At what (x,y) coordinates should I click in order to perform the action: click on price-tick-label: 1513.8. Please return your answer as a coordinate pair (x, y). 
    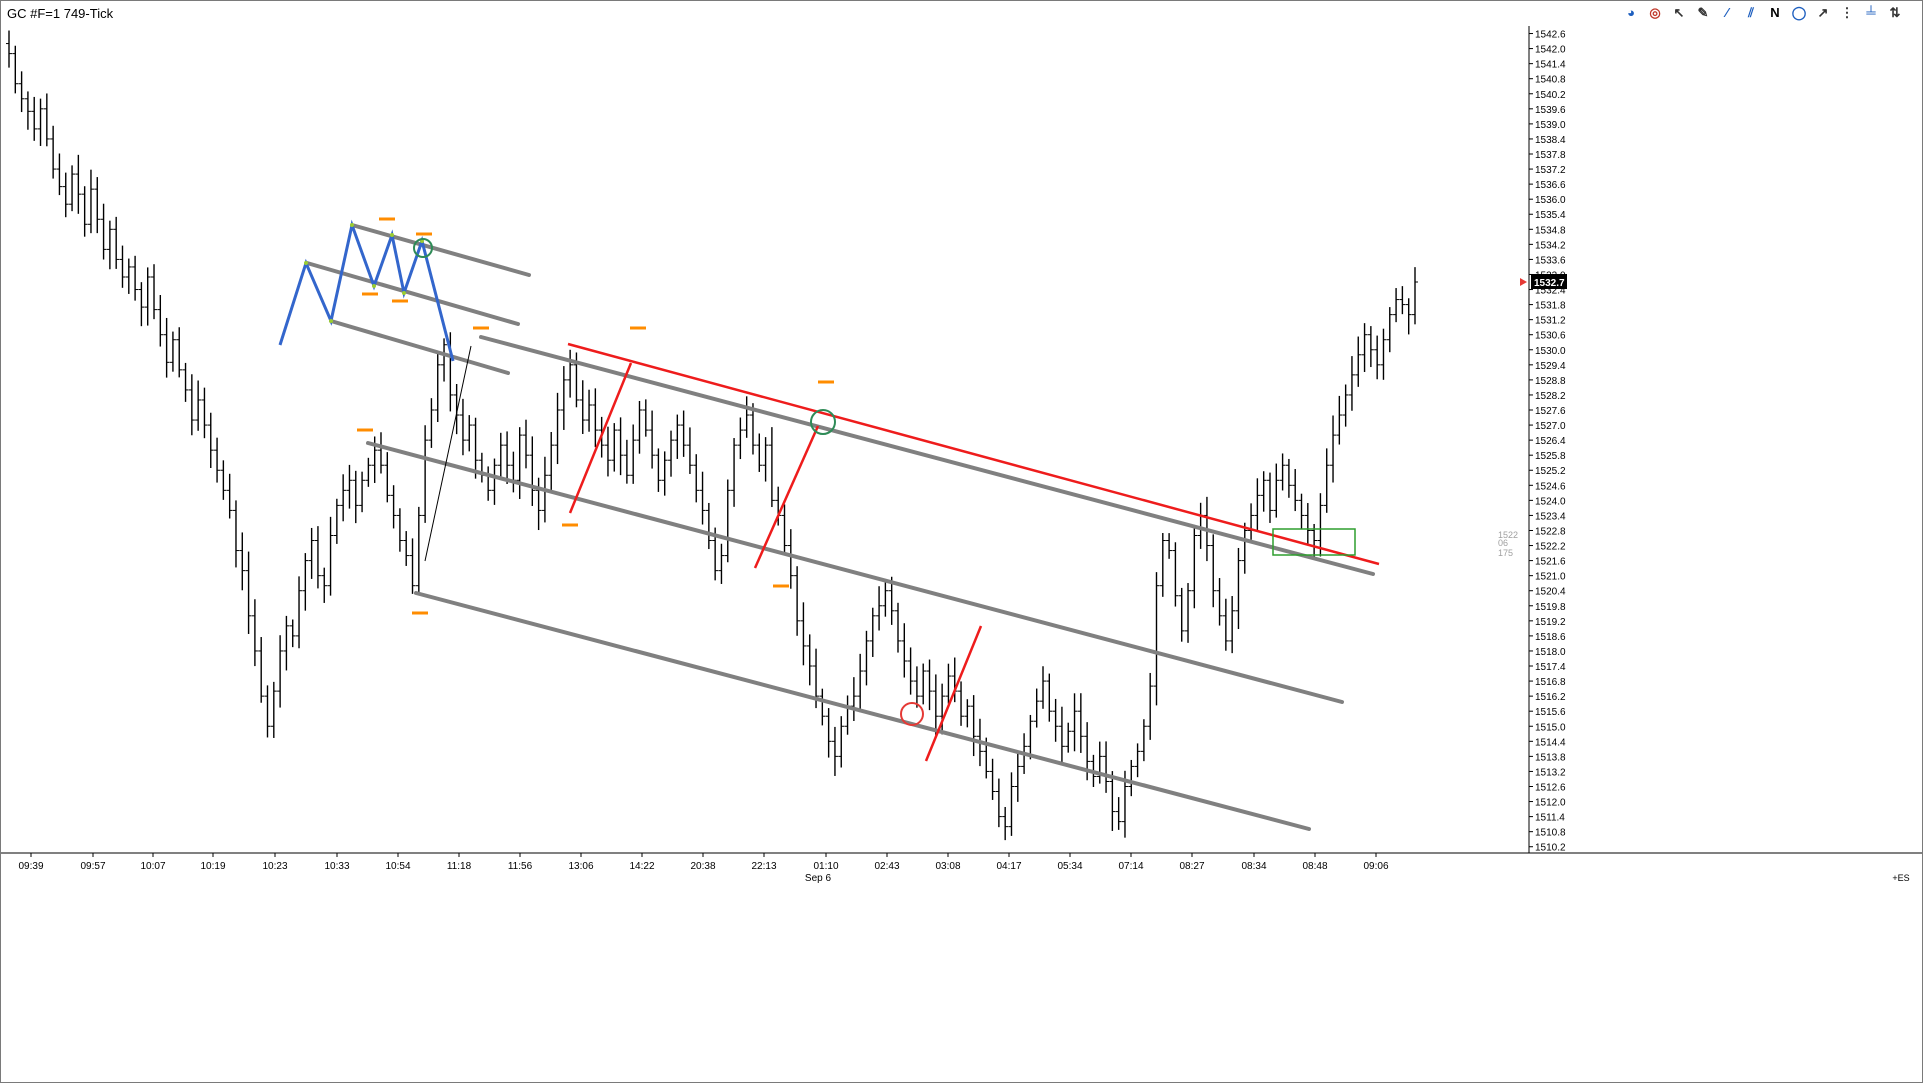
    Looking at the image, I should click on (1550, 757).